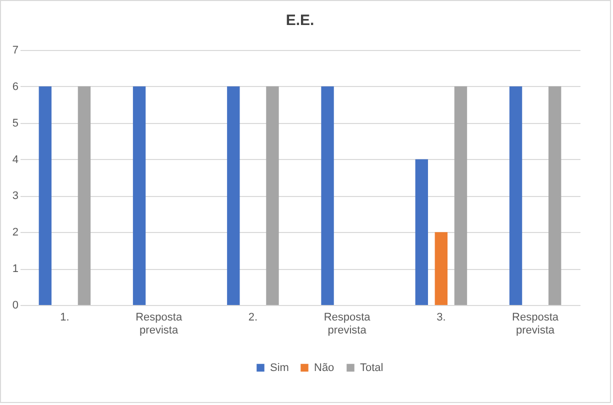 The height and width of the screenshot is (405, 613). I want to click on chart-title: E.E., so click(300, 20).